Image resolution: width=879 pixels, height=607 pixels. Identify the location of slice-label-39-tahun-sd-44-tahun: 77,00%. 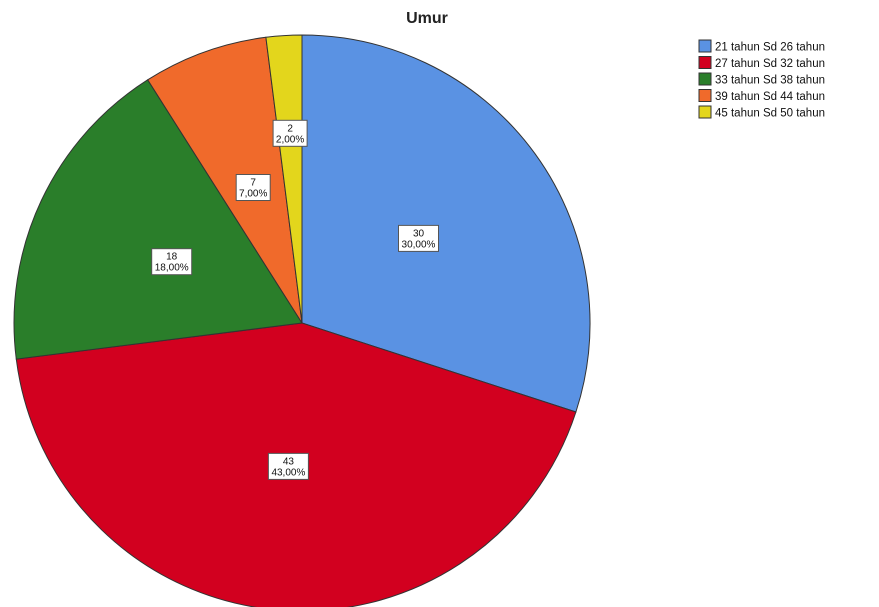
(253, 187).